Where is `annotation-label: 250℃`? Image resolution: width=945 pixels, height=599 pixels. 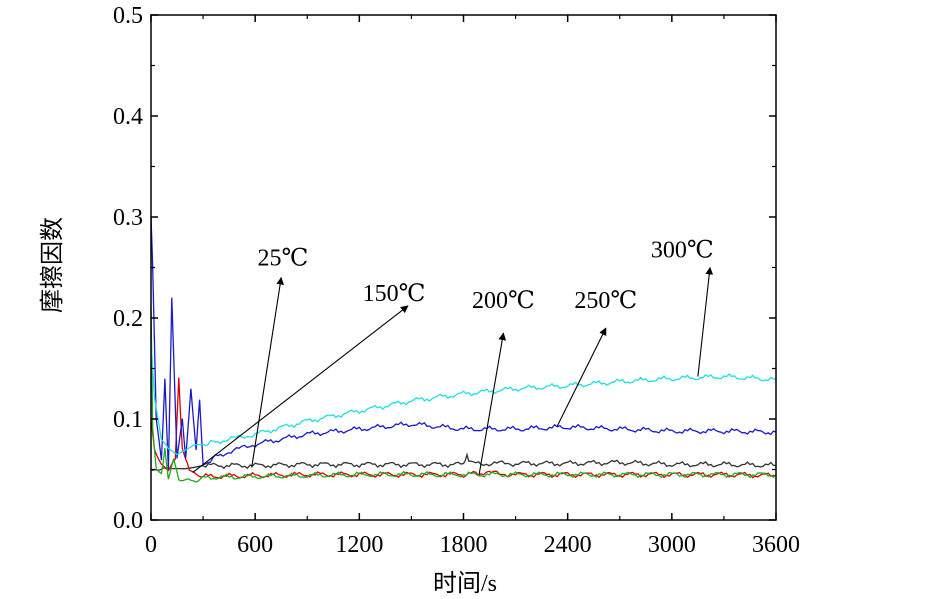 annotation-label: 250℃ is located at coordinates (605, 301).